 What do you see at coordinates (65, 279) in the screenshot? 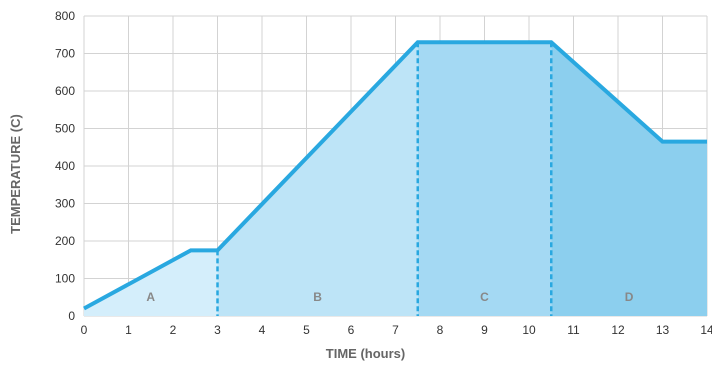
I see `y-tick-label-100: 100` at bounding box center [65, 279].